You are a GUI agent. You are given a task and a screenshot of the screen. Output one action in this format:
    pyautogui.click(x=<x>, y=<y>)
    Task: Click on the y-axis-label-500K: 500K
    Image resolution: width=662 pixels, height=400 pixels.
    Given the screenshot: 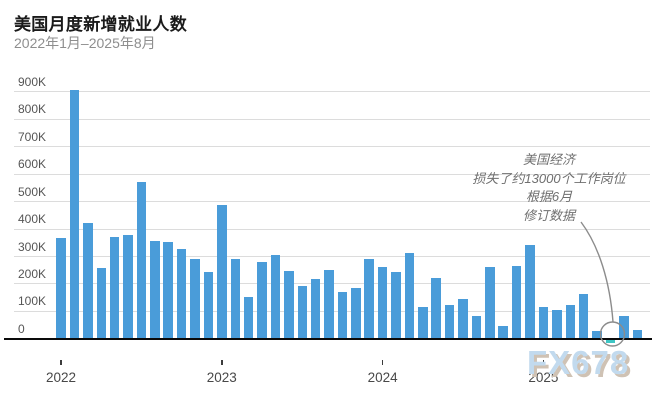 What is the action you would take?
    pyautogui.click(x=32, y=191)
    